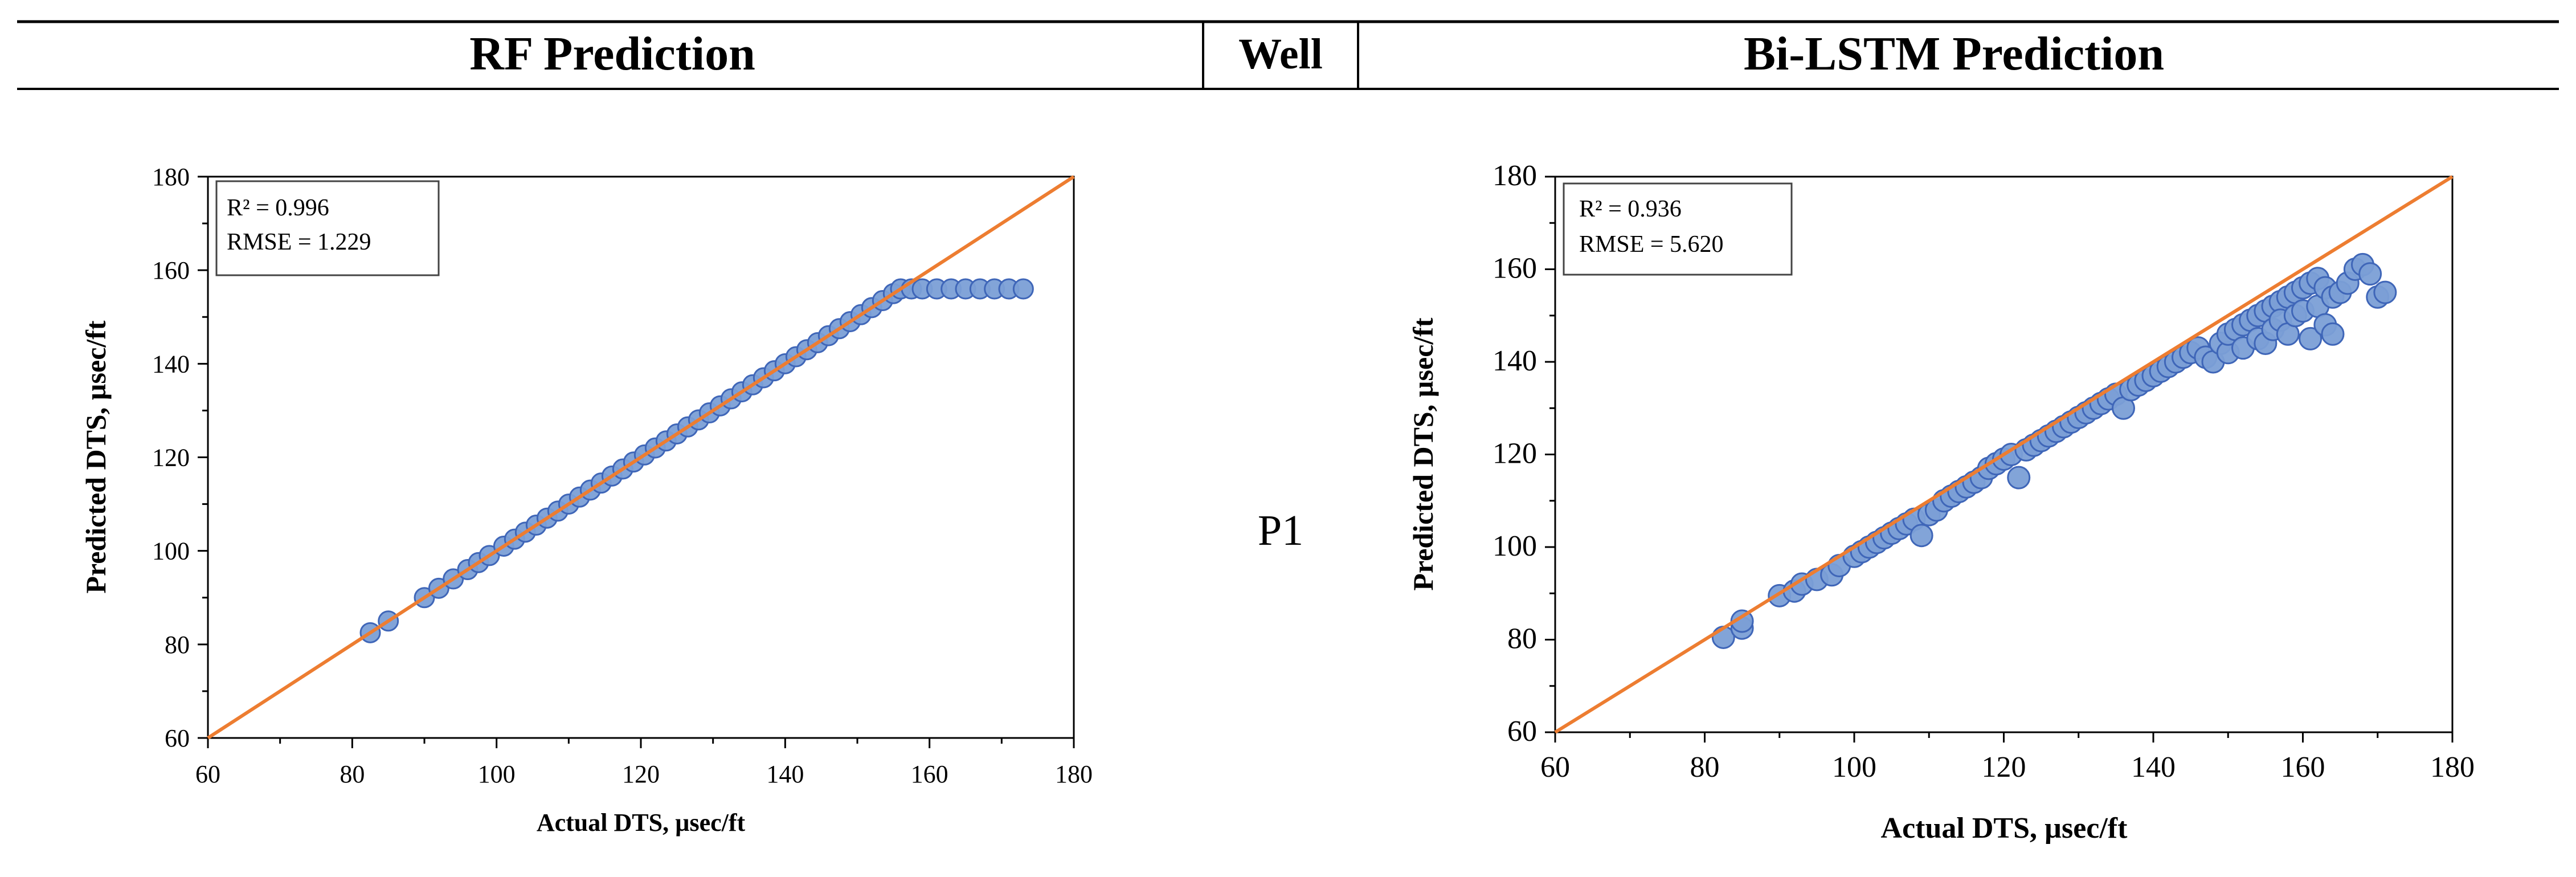  Describe the element at coordinates (1280, 54) in the screenshot. I see `header-well-title: Well` at that location.